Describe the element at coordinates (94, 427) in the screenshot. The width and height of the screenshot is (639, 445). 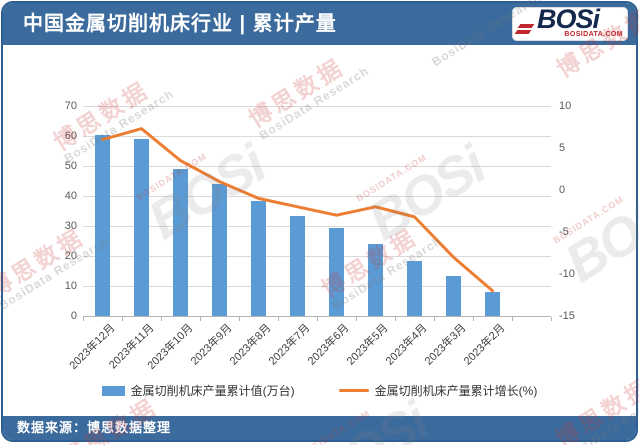
I see `data-source-text: 数据来源：博思数据整理` at that location.